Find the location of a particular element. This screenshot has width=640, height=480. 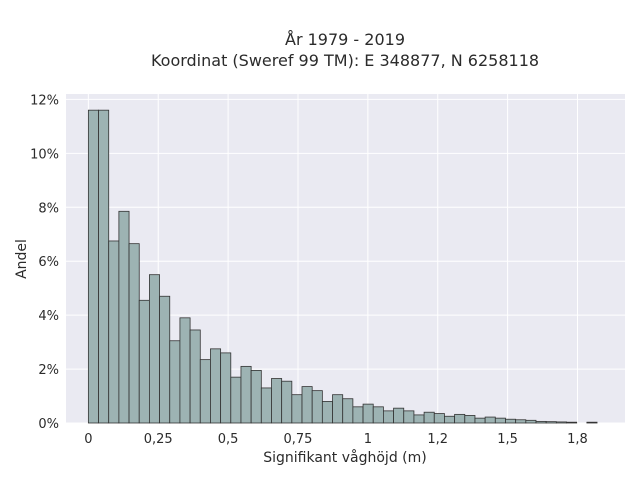

x-tick-label: 1 is located at coordinates (368, 439).